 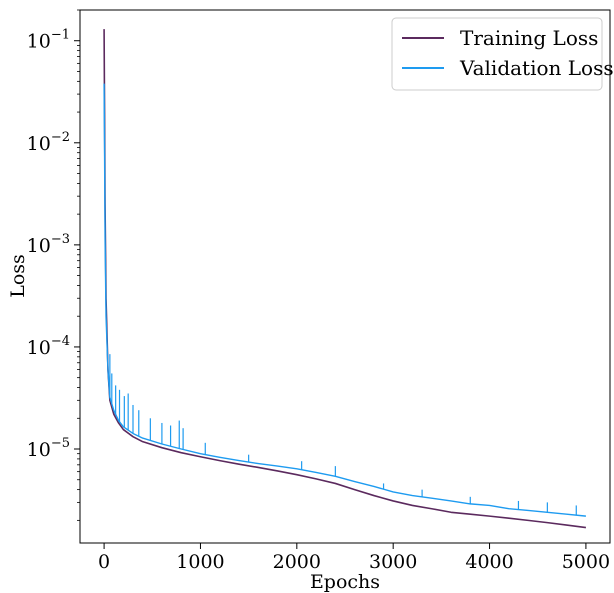 I want to click on x-tick-label: 0, so click(x=104, y=562).